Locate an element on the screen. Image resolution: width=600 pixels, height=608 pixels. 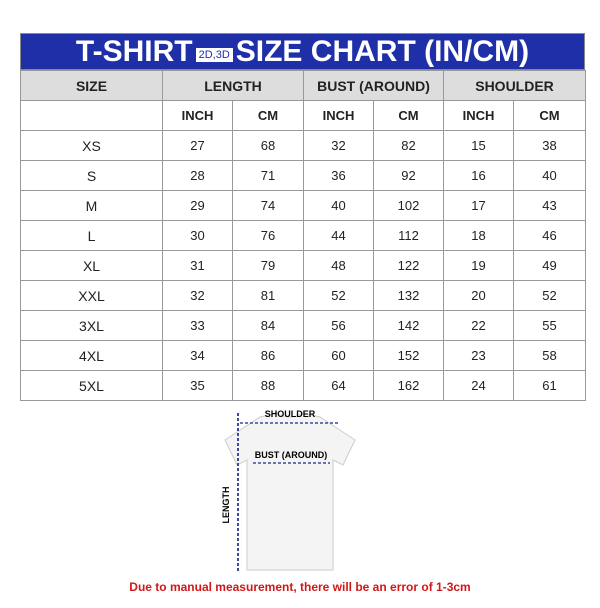
value-cell: 76 is located at coordinates (268, 235).